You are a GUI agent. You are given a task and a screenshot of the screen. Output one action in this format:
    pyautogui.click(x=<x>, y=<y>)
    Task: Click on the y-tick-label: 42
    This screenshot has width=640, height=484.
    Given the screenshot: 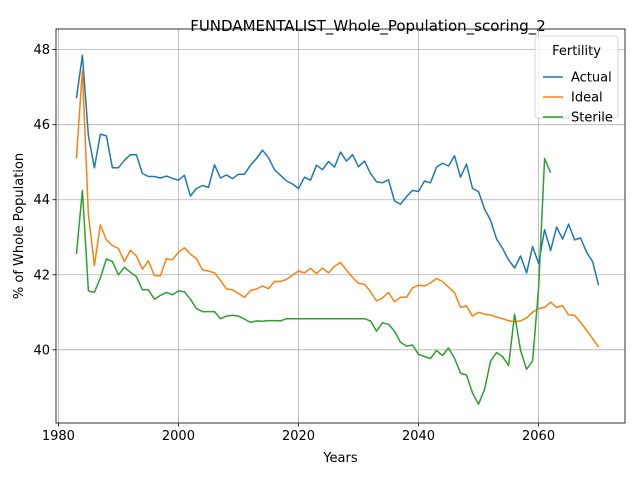 What is the action you would take?
    pyautogui.click(x=41, y=275)
    